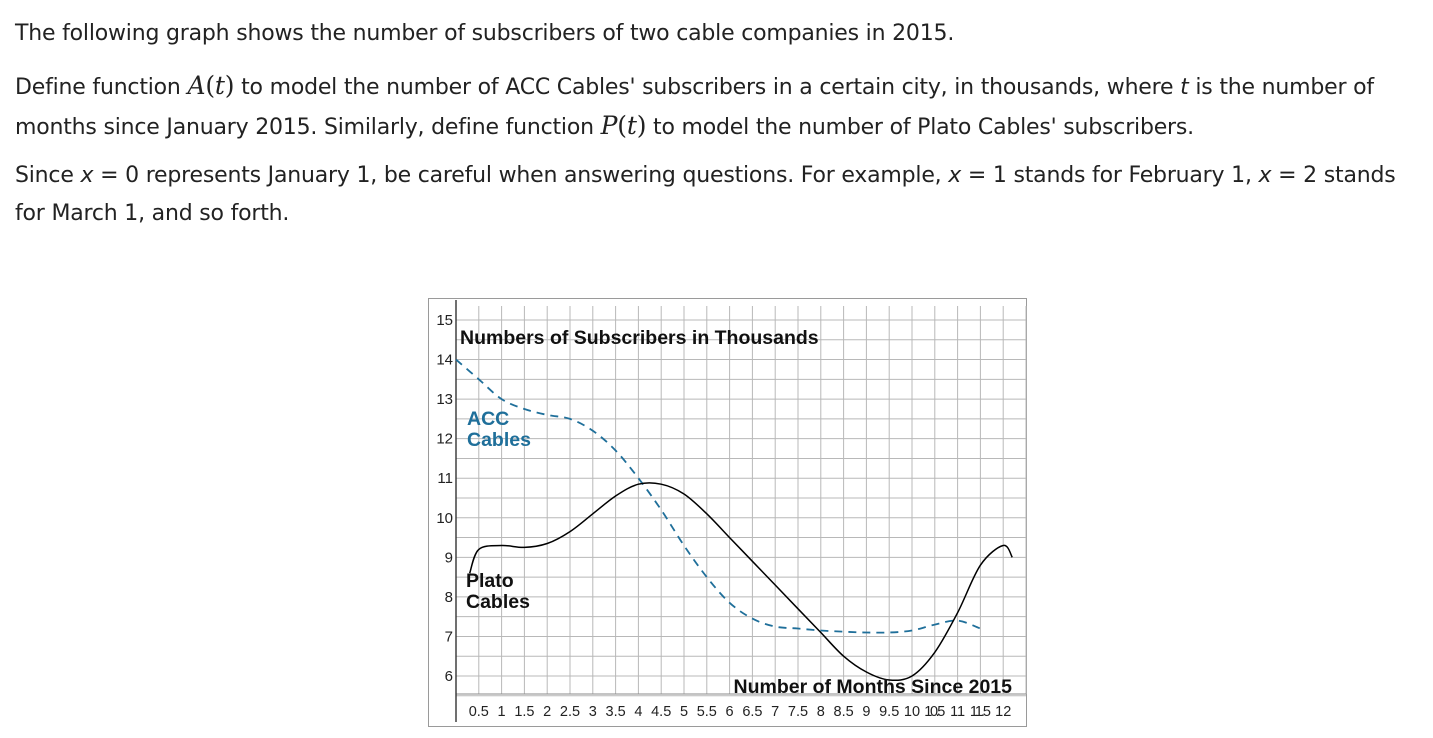  Describe the element at coordinates (211, 85) in the screenshot. I see `function-a-notation: A(t)` at that location.